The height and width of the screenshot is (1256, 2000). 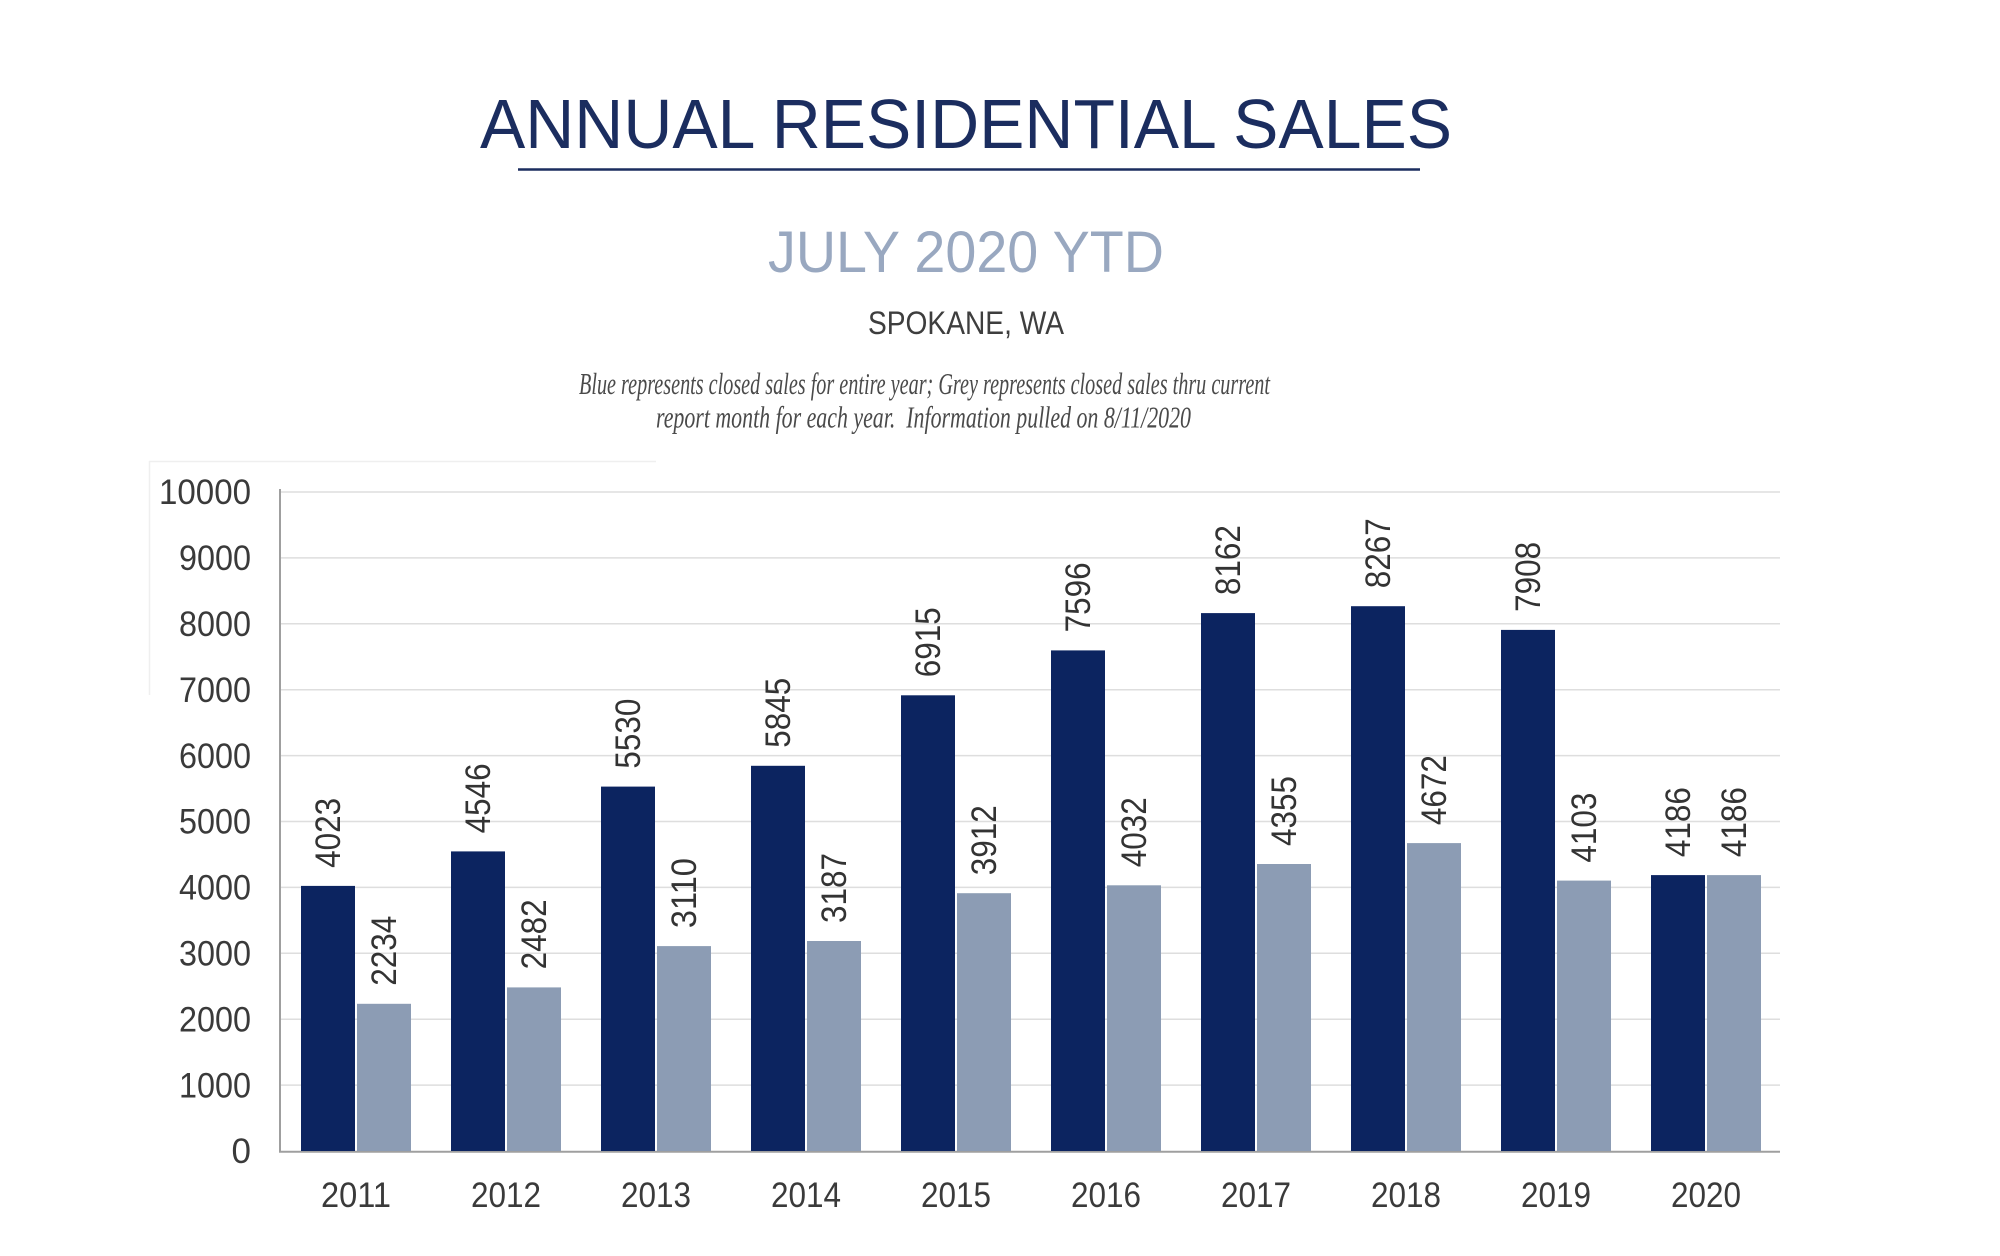 What do you see at coordinates (834, 888) in the screenshot?
I see `svg-text: 3187` at bounding box center [834, 888].